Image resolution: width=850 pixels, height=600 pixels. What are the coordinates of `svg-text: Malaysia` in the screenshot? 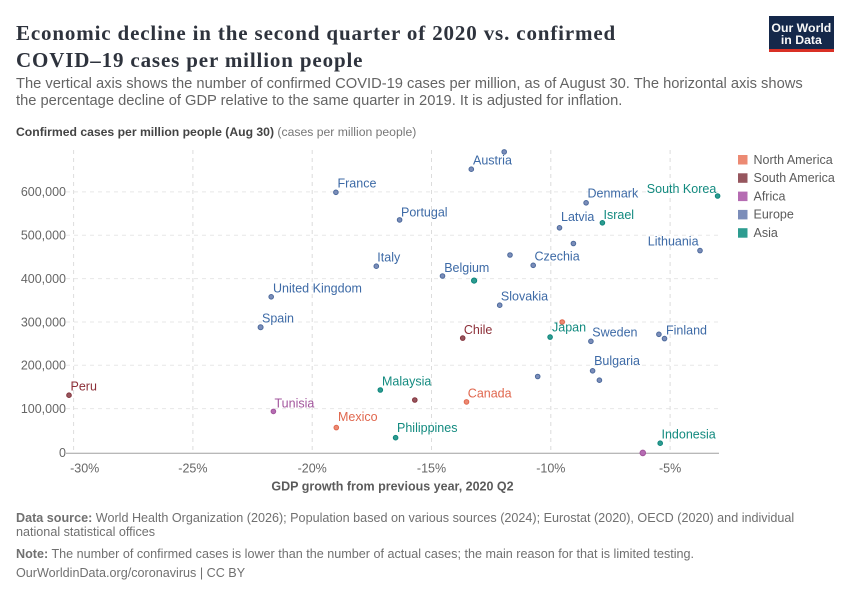 It's located at (406, 382).